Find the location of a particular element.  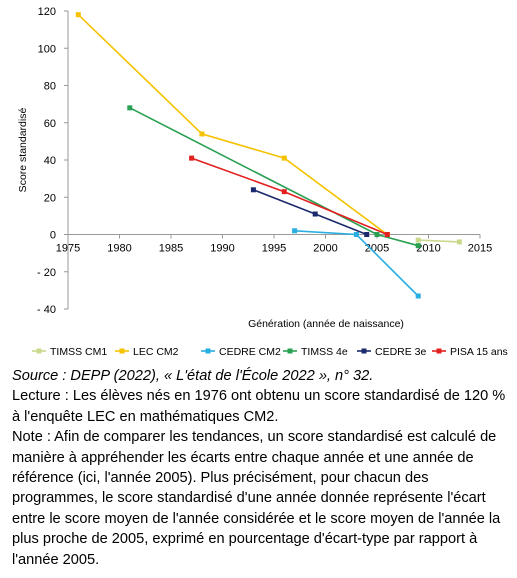

series-timss-cm1 is located at coordinates (438, 241).